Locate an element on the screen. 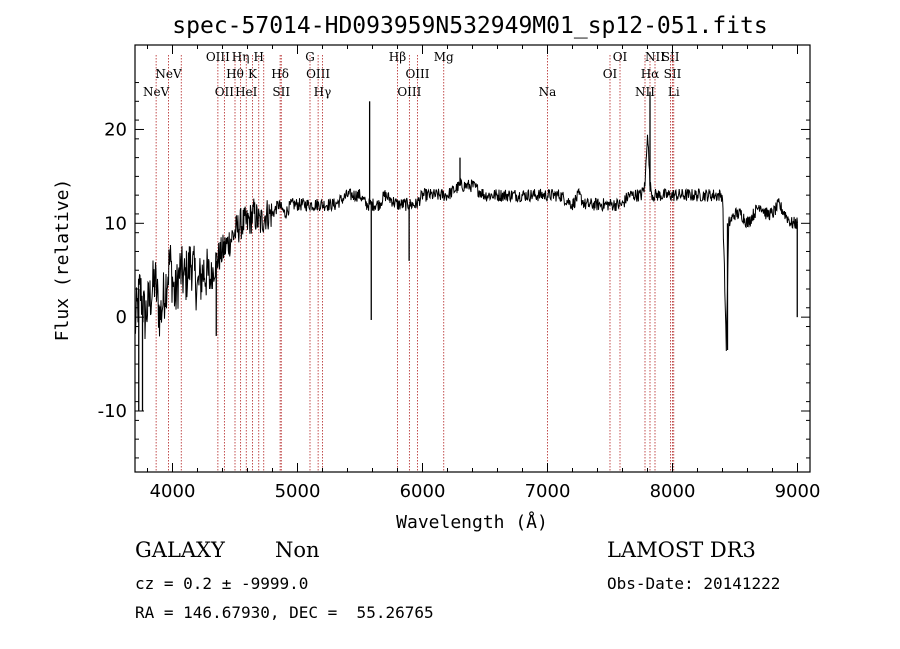  emission-line-label: Li is located at coordinates (674, 92).